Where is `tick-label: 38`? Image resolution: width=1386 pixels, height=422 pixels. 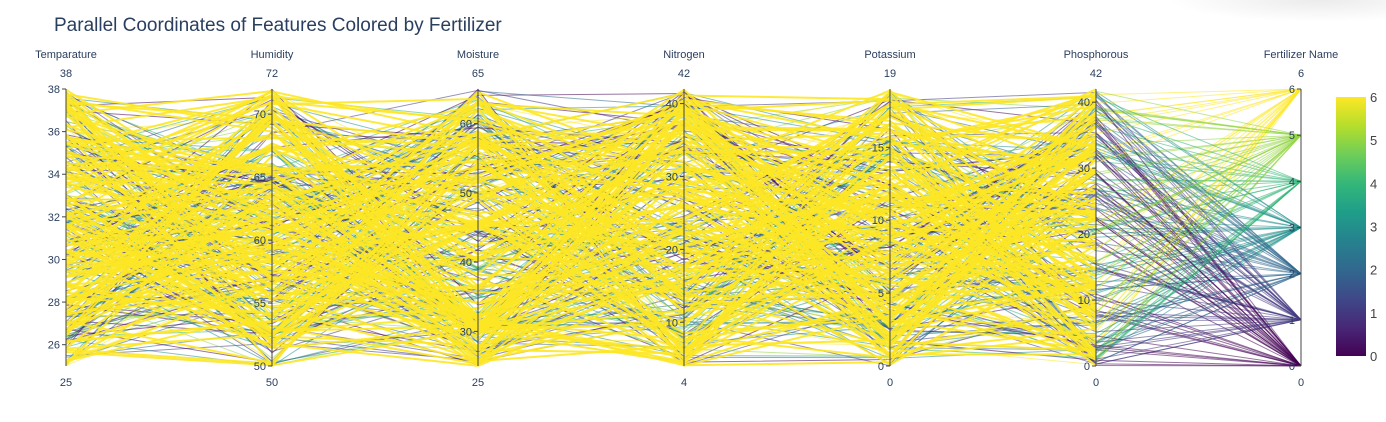 tick-label: 38 is located at coordinates (54, 90).